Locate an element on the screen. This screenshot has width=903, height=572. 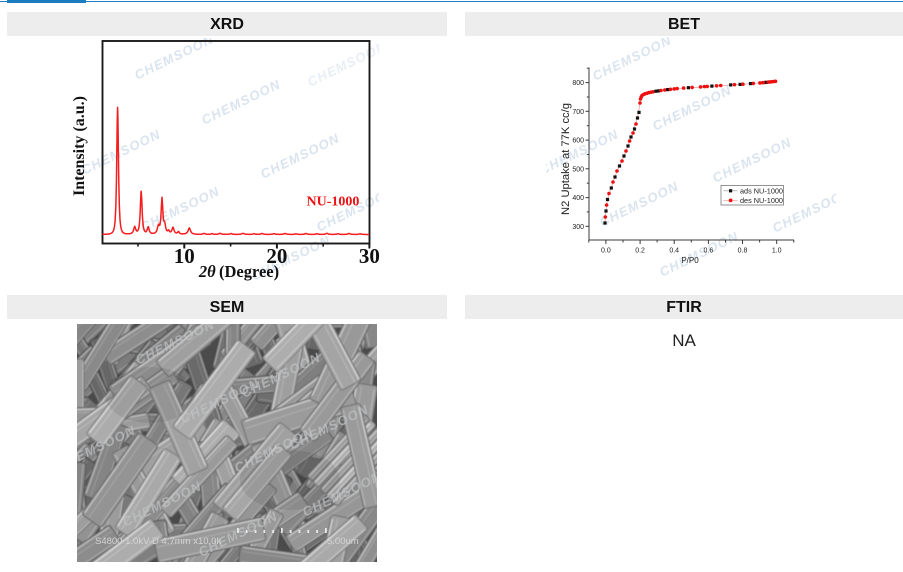
svg-text: 1.0 is located at coordinates (777, 250).